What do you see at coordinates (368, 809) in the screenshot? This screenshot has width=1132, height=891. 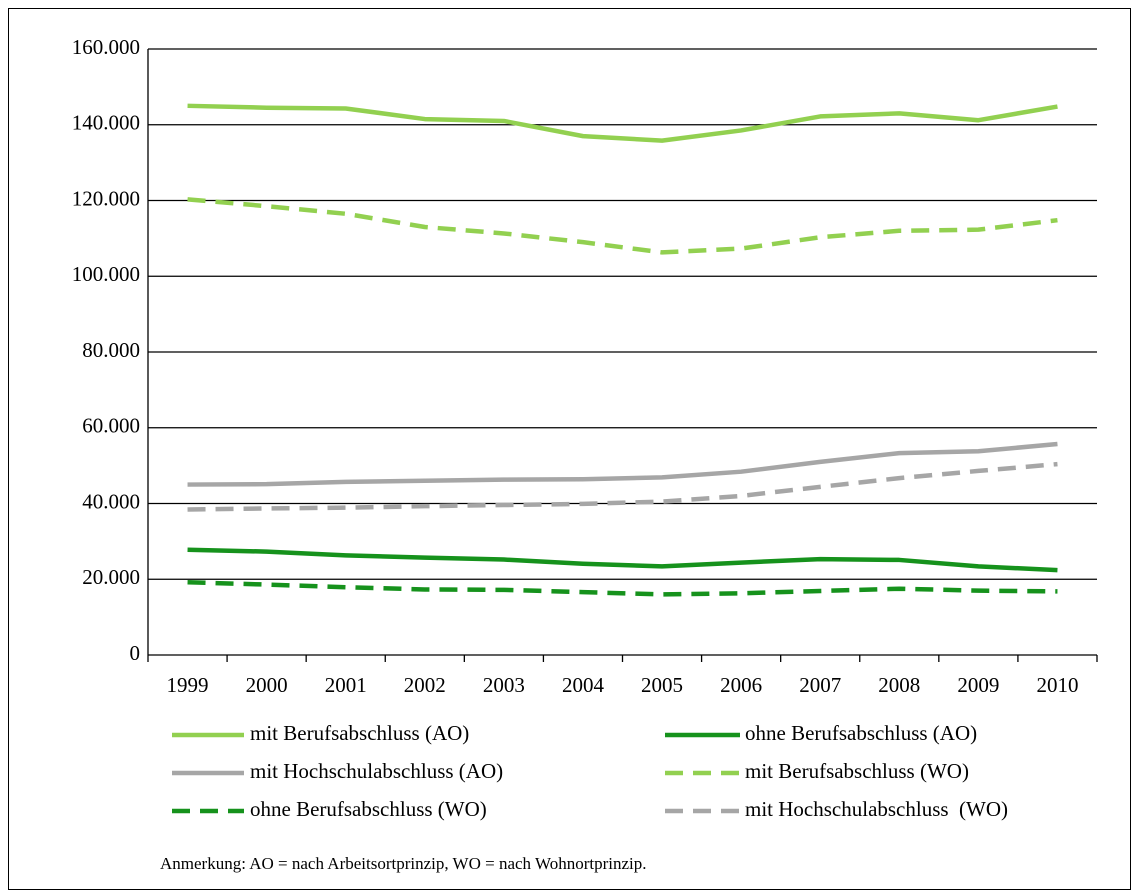 I see `legend-label: ohne Berufsabschluss (WO)` at bounding box center [368, 809].